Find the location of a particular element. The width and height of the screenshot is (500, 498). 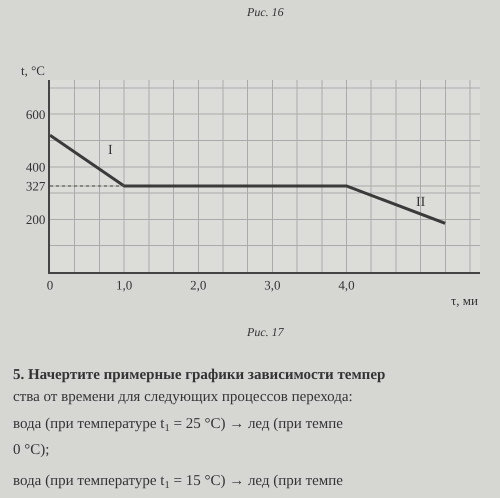

x-tick-label: 1,0 is located at coordinates (124, 285).